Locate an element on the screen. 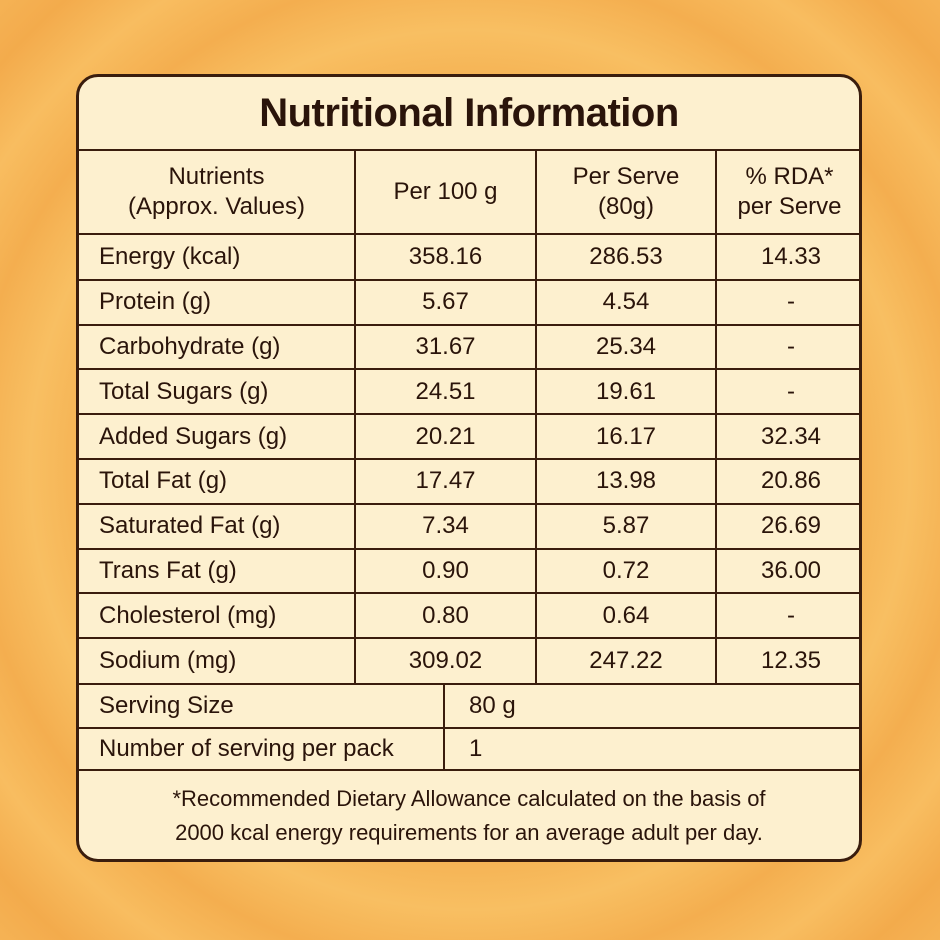  per-100g-value: 20.21 is located at coordinates (445, 436).